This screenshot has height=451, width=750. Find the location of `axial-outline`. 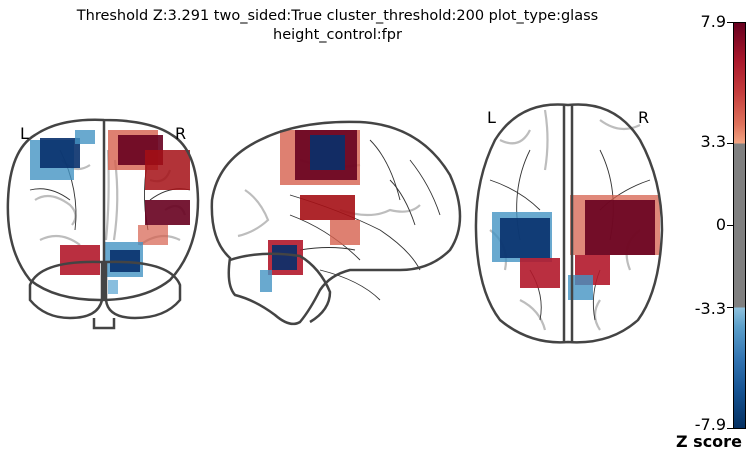

axial-outline is located at coordinates (569, 223).